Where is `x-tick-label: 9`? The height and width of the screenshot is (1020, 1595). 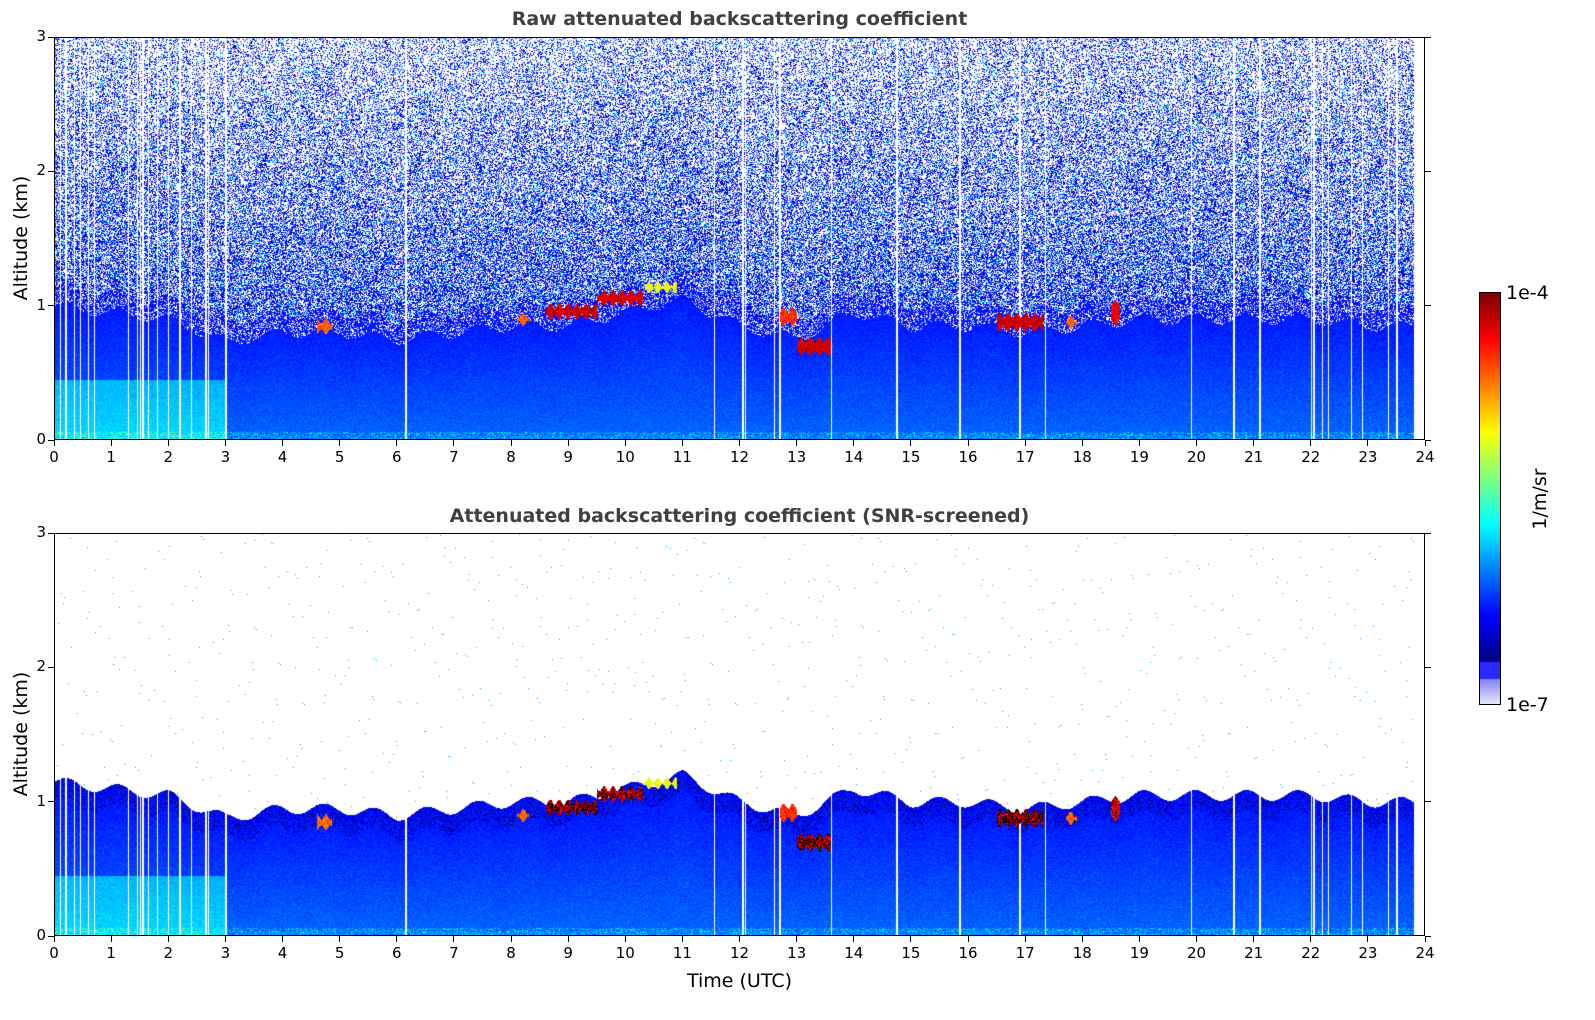
x-tick-label: 9 is located at coordinates (568, 457).